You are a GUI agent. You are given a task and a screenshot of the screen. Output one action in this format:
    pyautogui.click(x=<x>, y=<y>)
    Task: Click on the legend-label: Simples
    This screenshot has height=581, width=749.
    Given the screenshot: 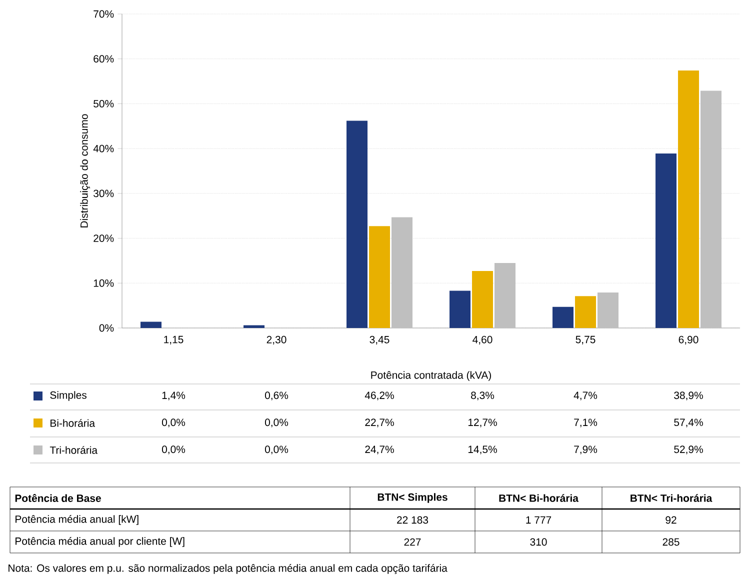 What is the action you would take?
    pyautogui.click(x=68, y=396)
    